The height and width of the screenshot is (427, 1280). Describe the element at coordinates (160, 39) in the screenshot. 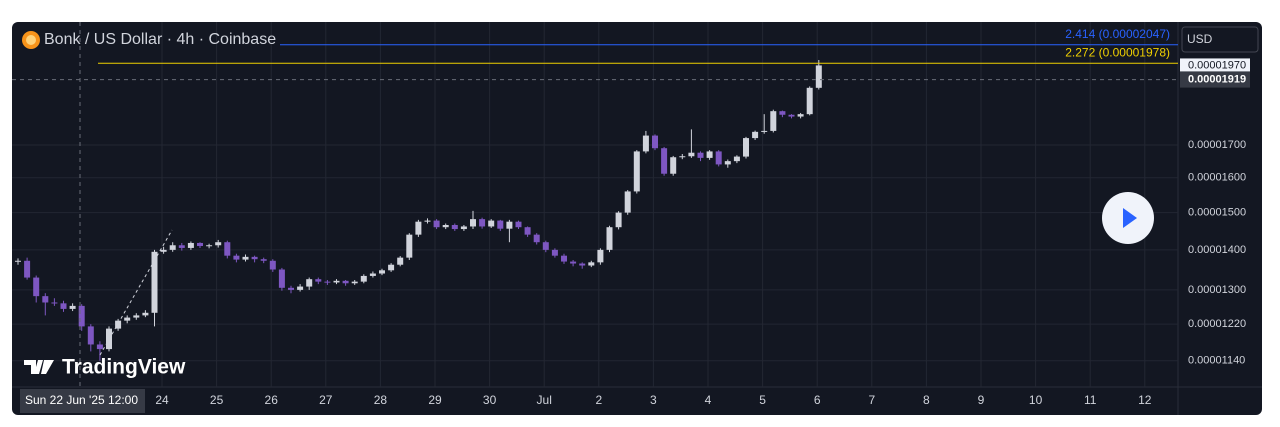

I see `chart-title: Bonk / US Dollar · 4h · Coinbase` at that location.